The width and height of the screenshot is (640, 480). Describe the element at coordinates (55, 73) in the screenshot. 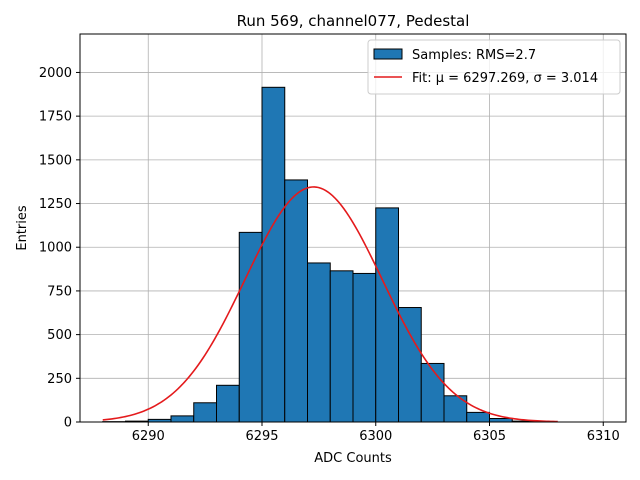

I see `y-tick-label: 2000` at that location.